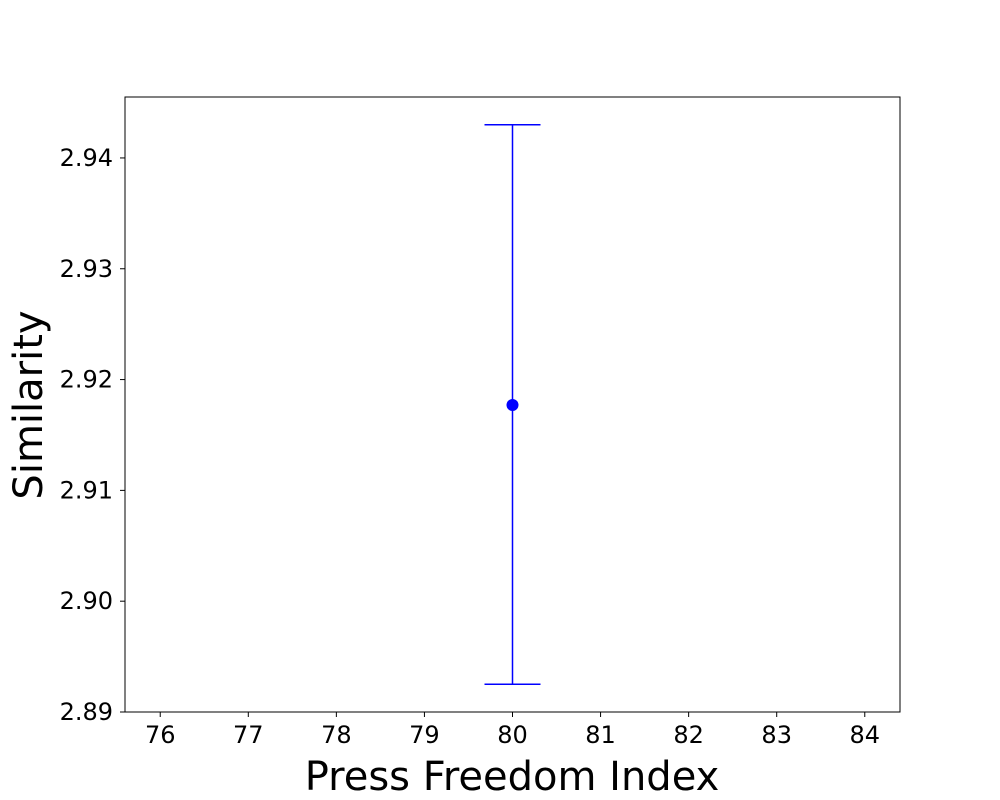 The width and height of the screenshot is (1000, 800). I want to click on x-tick-label: 81, so click(600, 735).